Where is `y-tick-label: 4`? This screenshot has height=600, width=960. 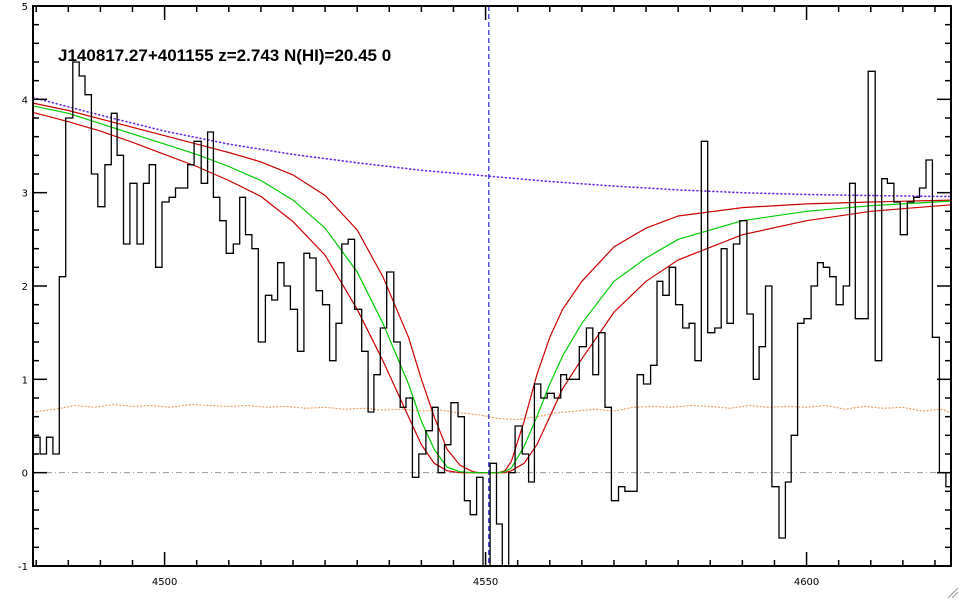 y-tick-label: 4 is located at coordinates (25, 100).